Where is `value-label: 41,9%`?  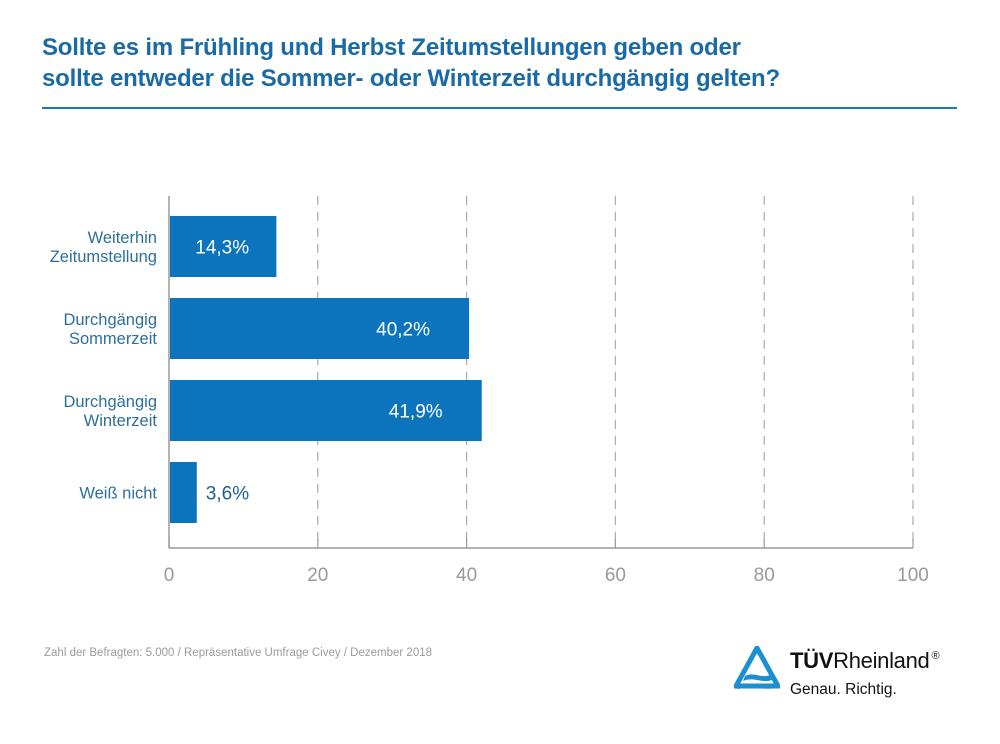
value-label: 41,9% is located at coordinates (416, 412).